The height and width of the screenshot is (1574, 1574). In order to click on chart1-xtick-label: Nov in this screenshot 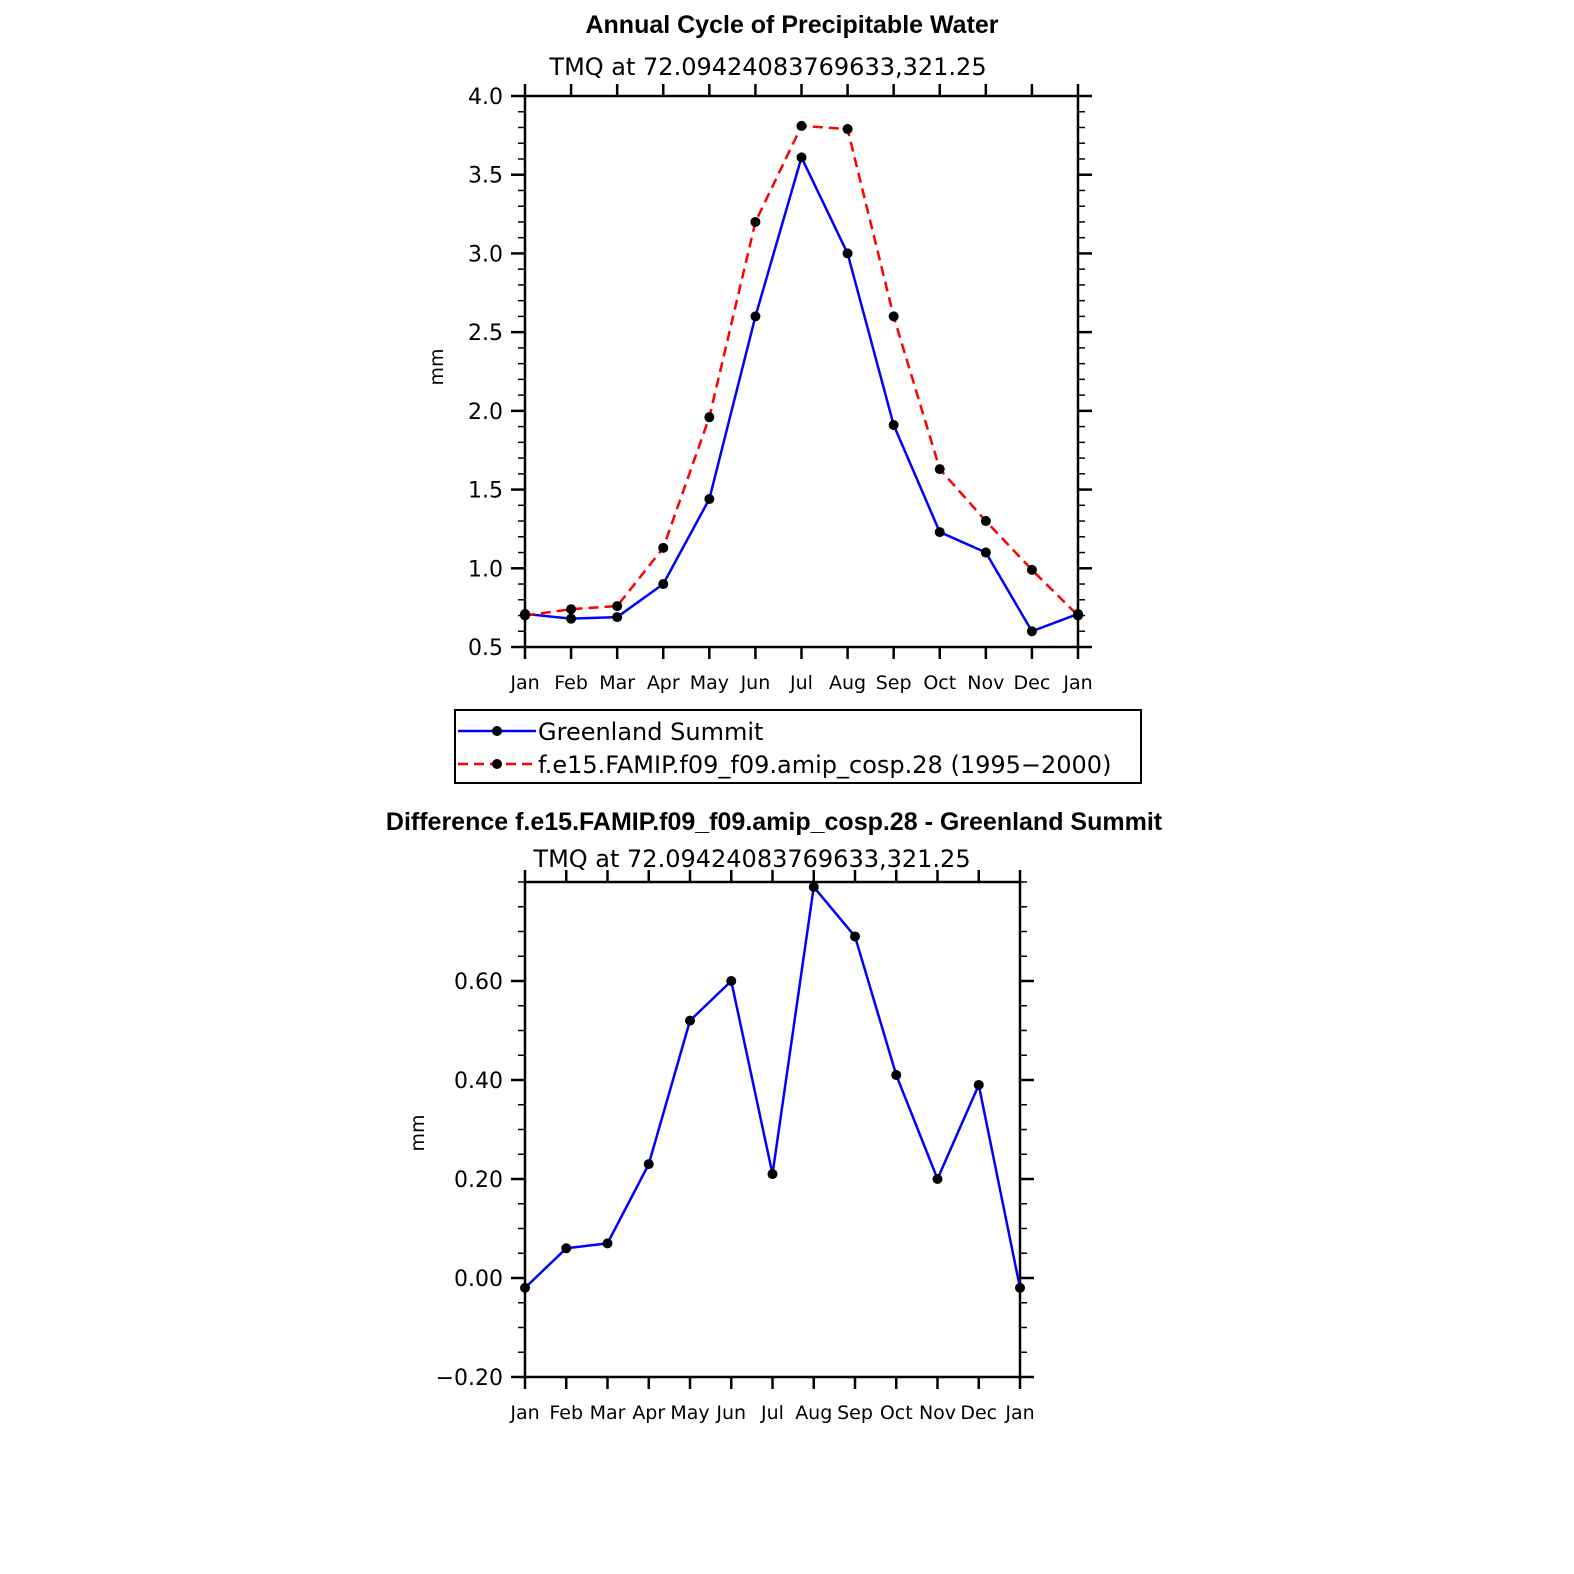, I will do `click(985, 683)`.